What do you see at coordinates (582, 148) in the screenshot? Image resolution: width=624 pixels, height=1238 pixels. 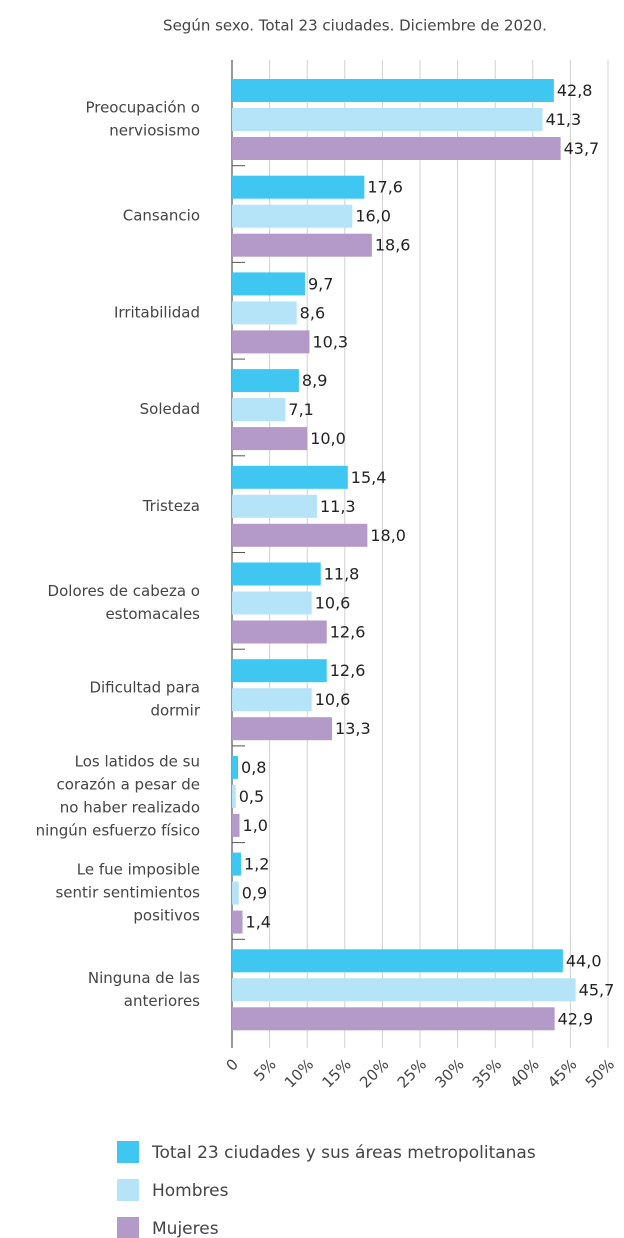 I see `value-label: 43,7` at bounding box center [582, 148].